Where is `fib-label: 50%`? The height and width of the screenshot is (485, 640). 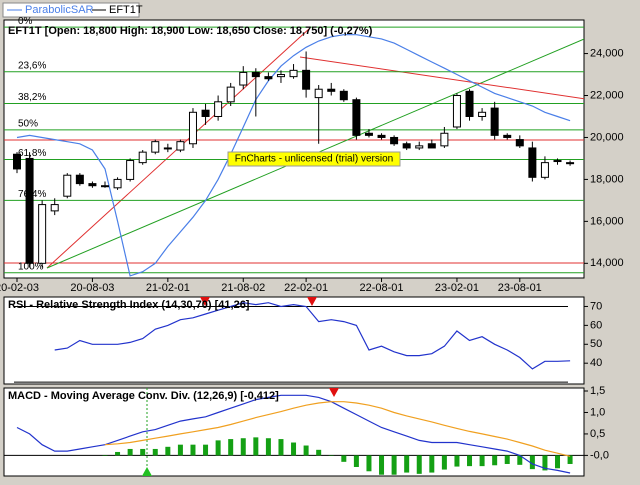
fib-label: 50% is located at coordinates (28, 124).